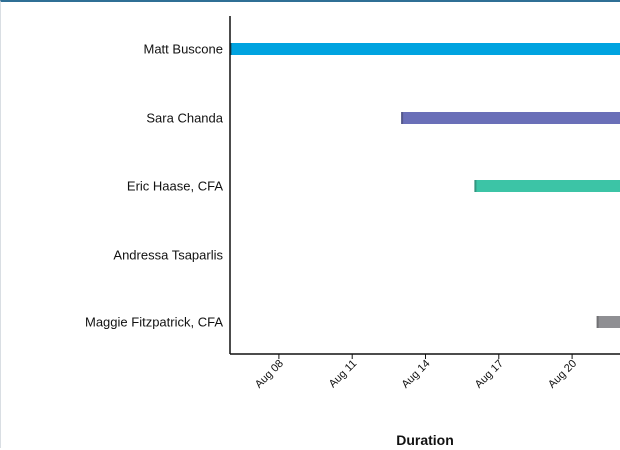 The width and height of the screenshot is (620, 450). What do you see at coordinates (510, 118) in the screenshot?
I see `bar-sara-chanda` at bounding box center [510, 118].